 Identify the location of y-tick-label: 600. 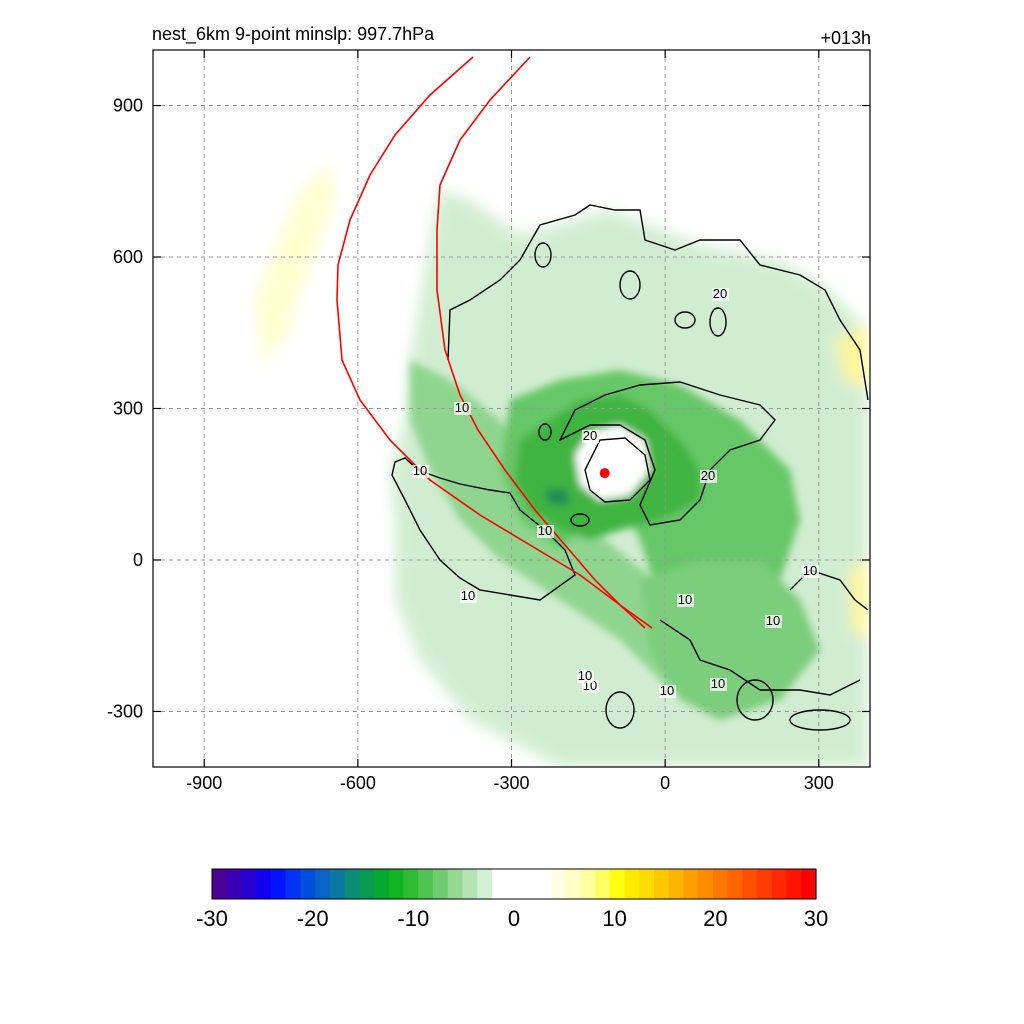
(128, 257).